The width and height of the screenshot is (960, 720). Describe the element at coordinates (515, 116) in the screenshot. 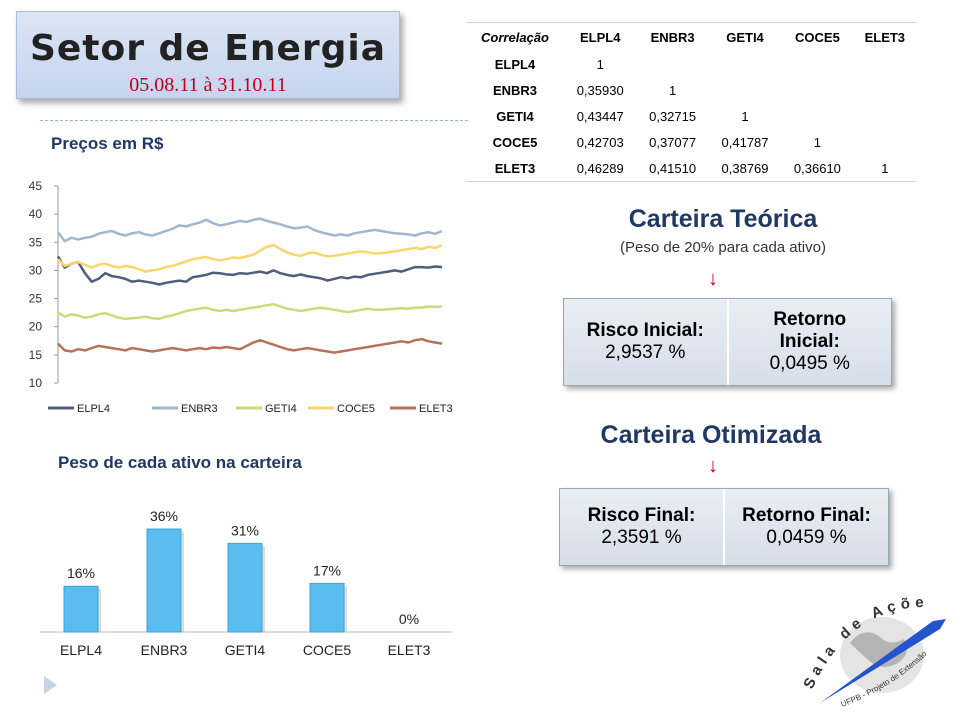

I see `correlation-row-label: GETI4` at that location.